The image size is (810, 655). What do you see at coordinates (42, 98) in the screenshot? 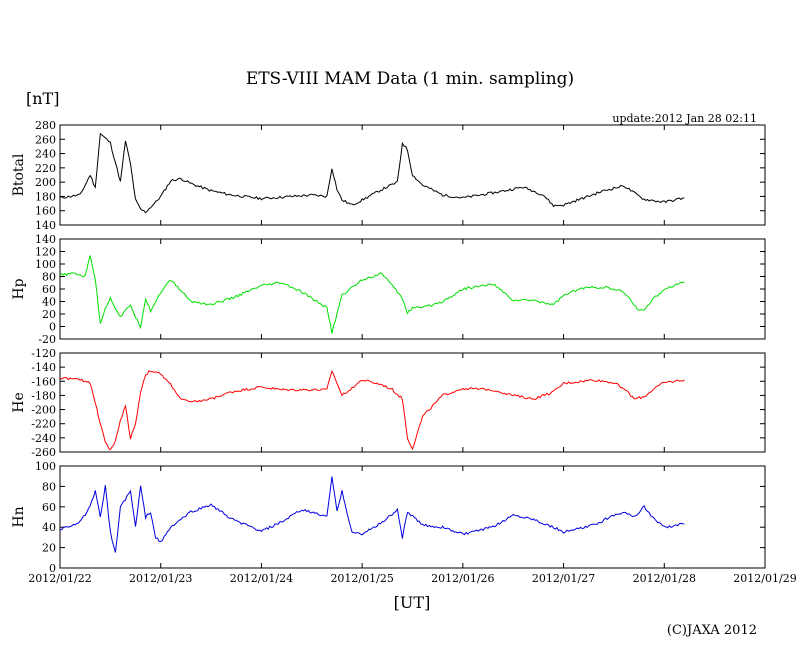
I see `unit-label: [nT]` at bounding box center [42, 98].